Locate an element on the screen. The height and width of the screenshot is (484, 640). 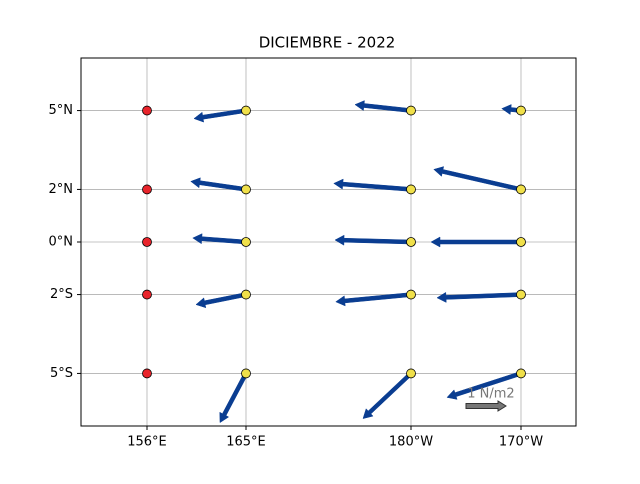
chart-title: DICIEMBRE - 2022 is located at coordinates (327, 43).